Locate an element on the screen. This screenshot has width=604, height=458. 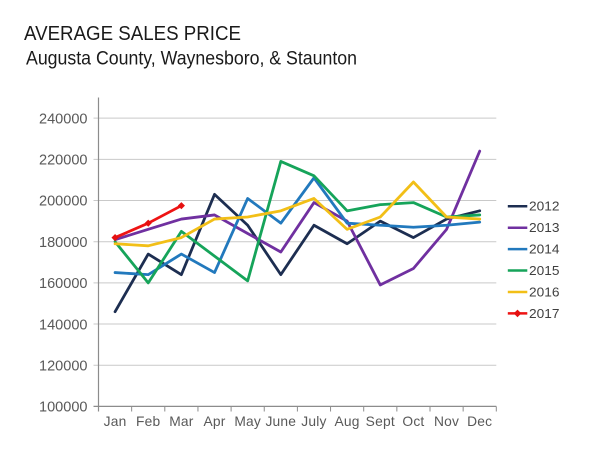
svg-text: Aug is located at coordinates (347, 421).